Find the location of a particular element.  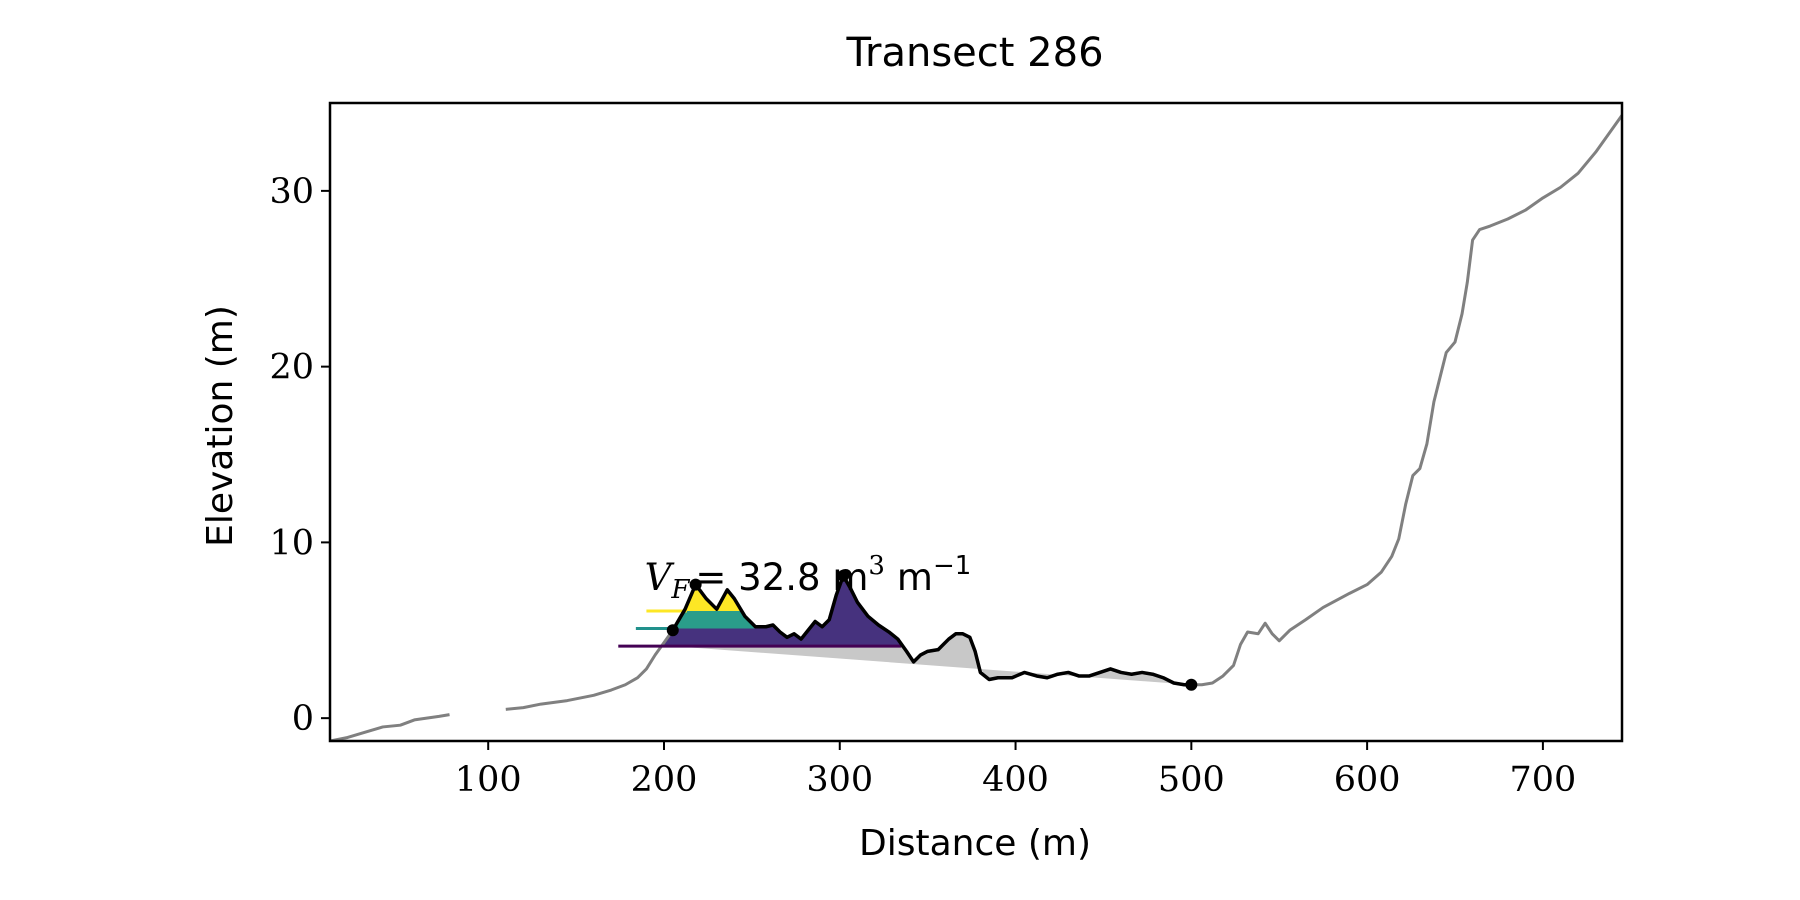

y-tick-label: 0 is located at coordinates (303, 719).